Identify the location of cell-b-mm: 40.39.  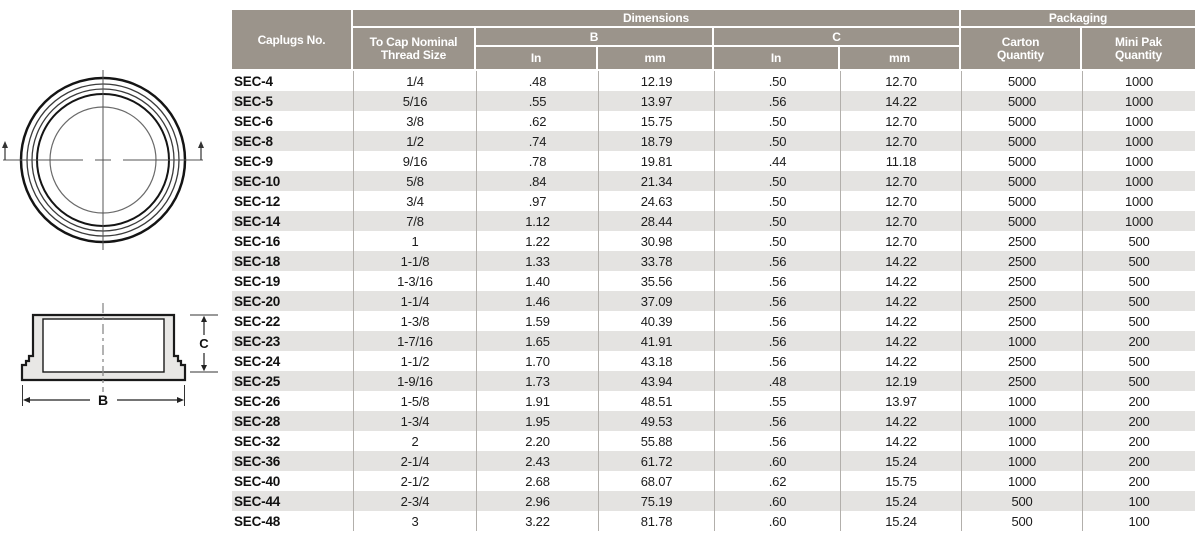
(656, 321).